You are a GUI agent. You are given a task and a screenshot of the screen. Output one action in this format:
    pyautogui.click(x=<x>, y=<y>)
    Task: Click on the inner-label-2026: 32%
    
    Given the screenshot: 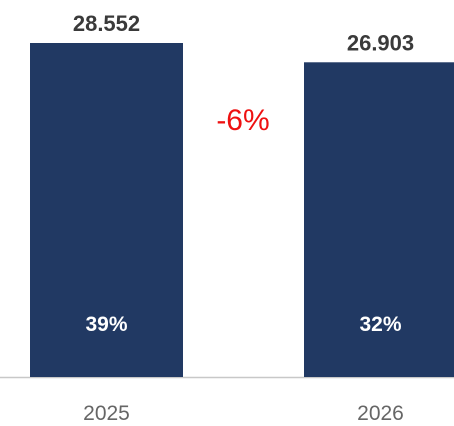 What is the action you would take?
    pyautogui.click(x=380, y=324)
    